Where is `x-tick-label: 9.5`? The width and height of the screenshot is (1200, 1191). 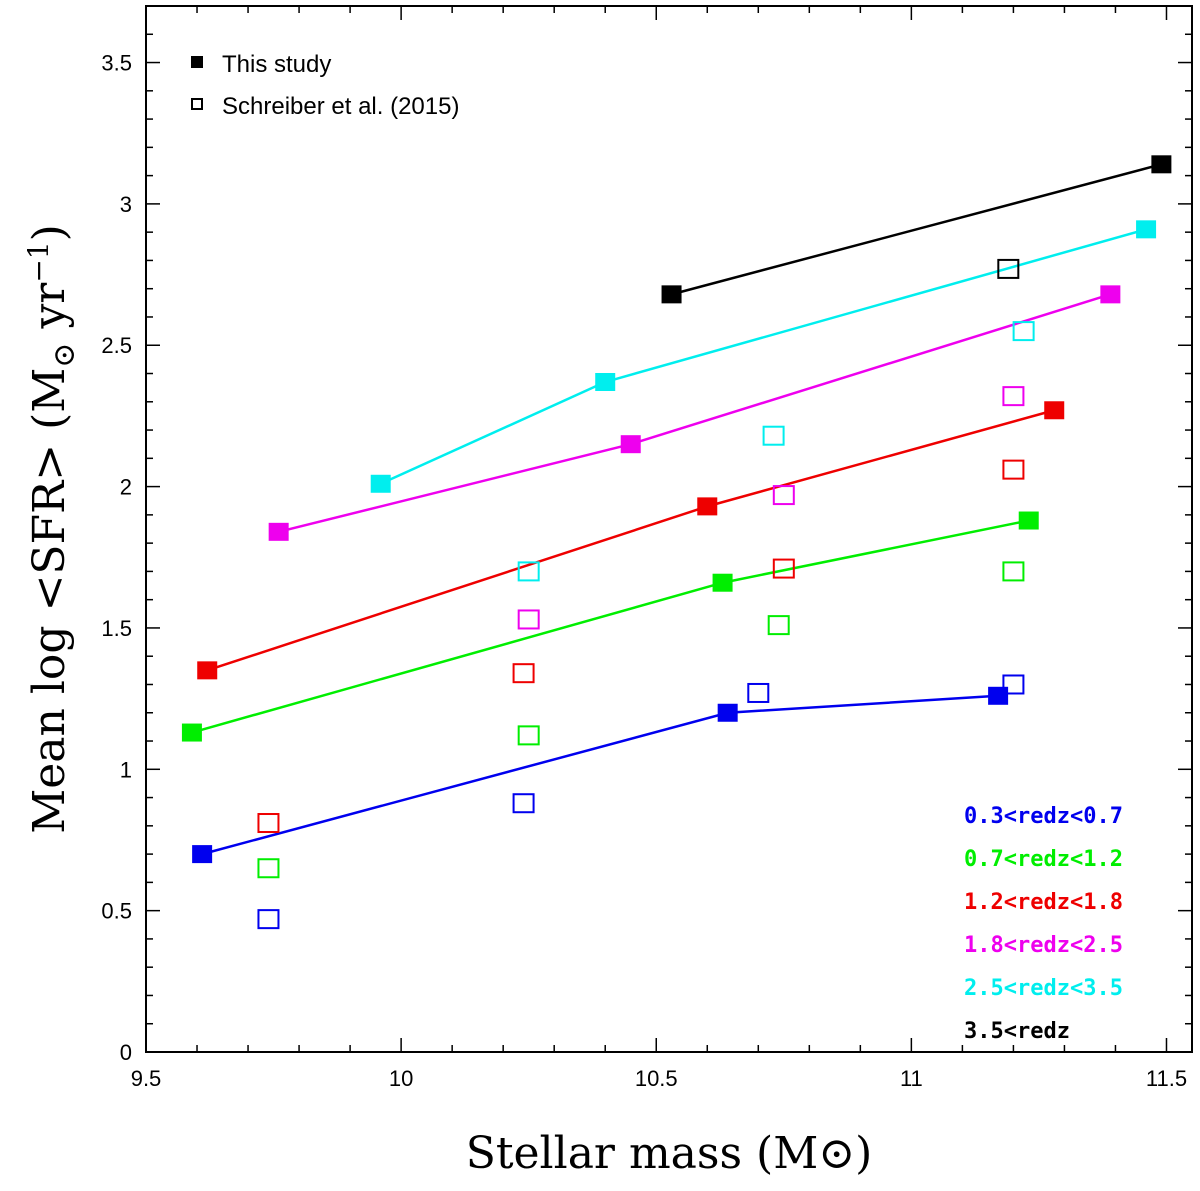 x-tick-label: 9.5 is located at coordinates (146, 1078).